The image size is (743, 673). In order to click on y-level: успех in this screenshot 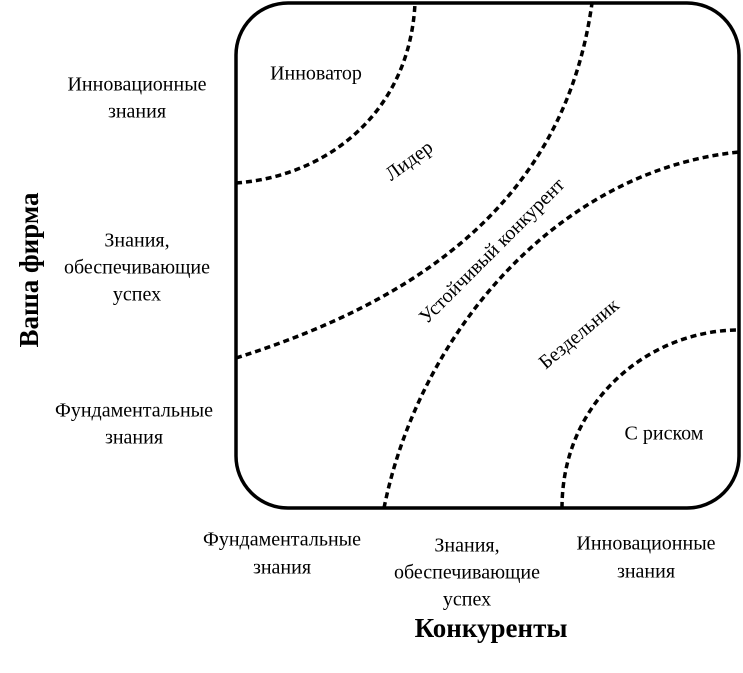, I will do `click(137, 295)`.